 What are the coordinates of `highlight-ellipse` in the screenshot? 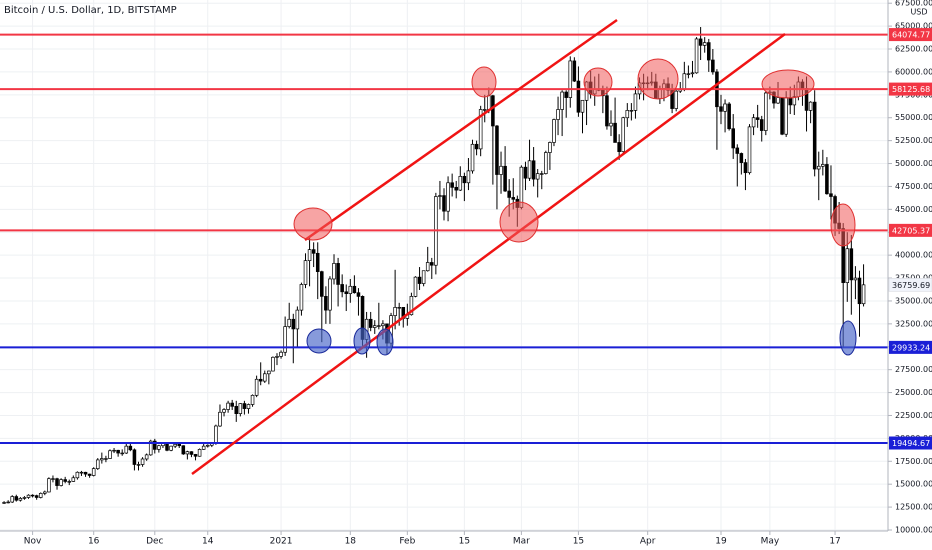 It's located at (788, 84).